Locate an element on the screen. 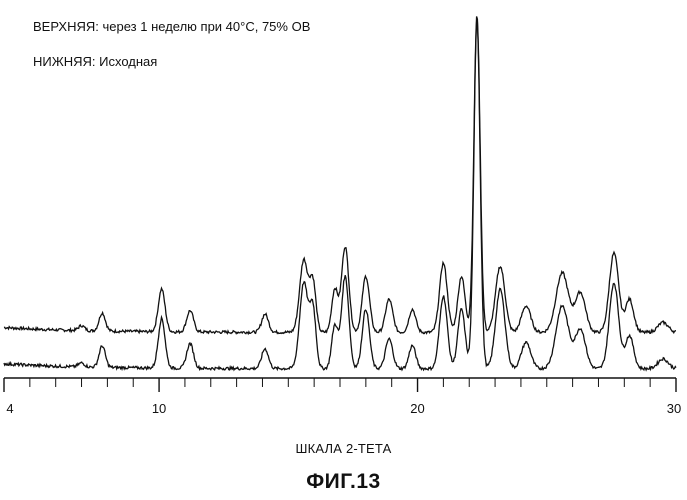 The width and height of the screenshot is (687, 500). x-tick-label: 10 is located at coordinates (159, 408).